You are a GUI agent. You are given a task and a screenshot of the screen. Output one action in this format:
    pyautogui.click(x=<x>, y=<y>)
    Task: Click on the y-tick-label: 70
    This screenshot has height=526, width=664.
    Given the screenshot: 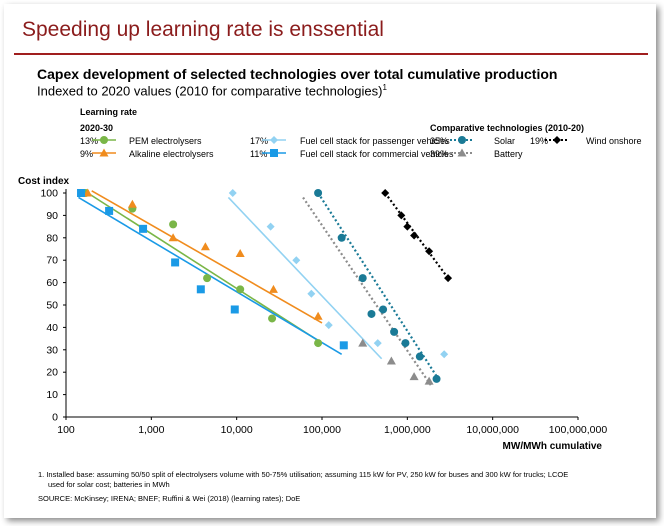 What is the action you would take?
    pyautogui.click(x=52, y=261)
    